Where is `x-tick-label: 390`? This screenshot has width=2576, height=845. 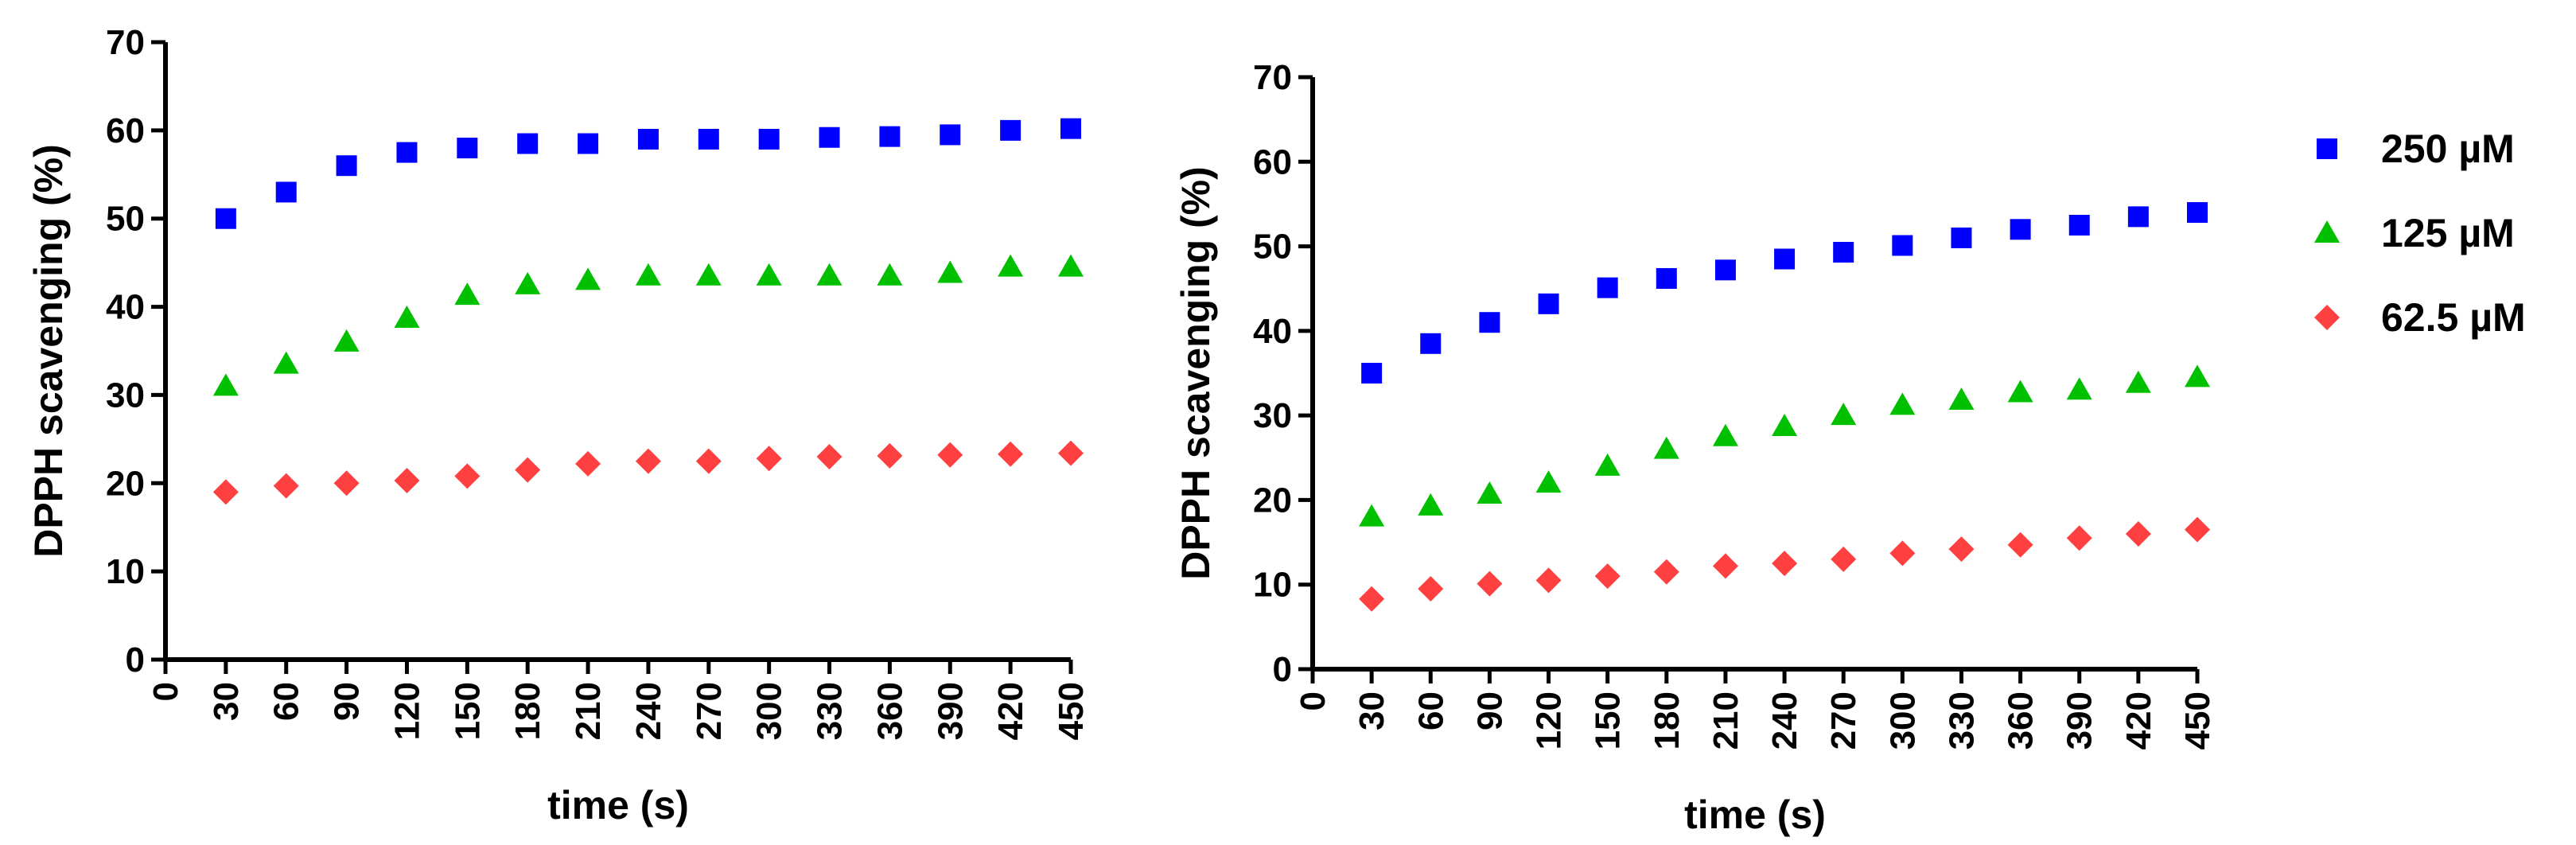 x-tick-label: 390 is located at coordinates (951, 711).